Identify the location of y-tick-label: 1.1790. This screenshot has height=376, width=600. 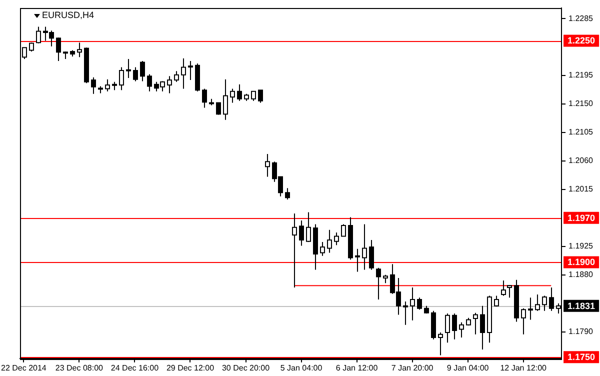
(581, 331).